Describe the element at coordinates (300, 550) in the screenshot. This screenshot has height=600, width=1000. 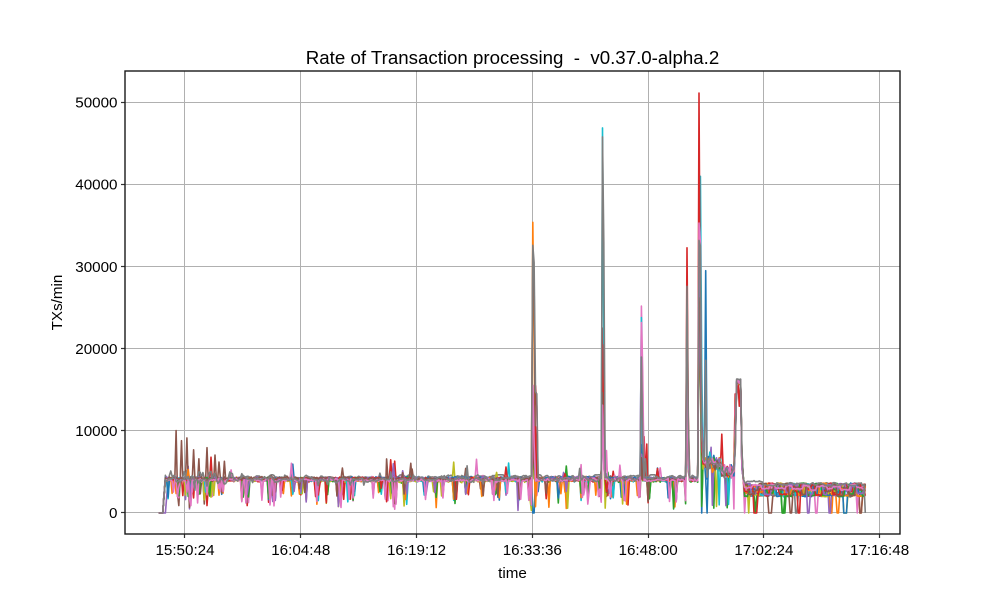
I see `svg-text: 16:04:48` at that location.